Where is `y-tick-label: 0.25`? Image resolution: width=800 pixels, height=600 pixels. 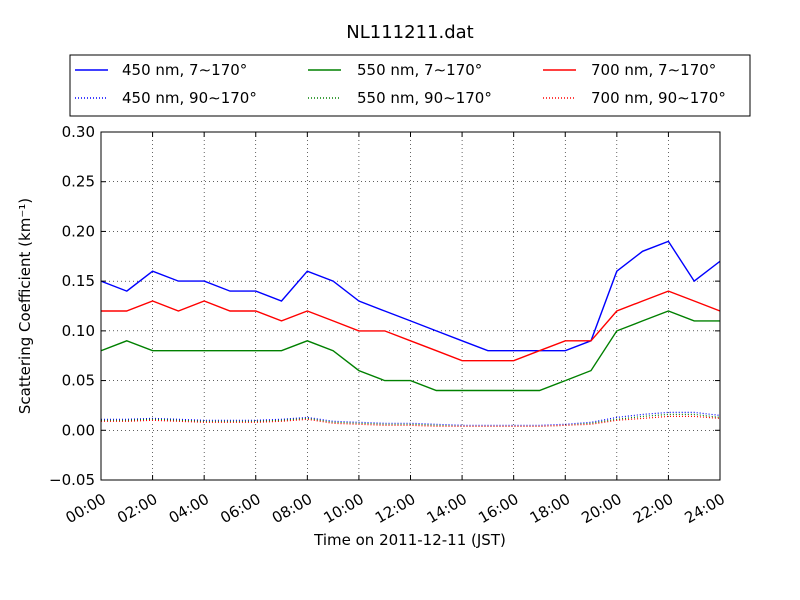
y-tick-label: 0.25 is located at coordinates (78, 182).